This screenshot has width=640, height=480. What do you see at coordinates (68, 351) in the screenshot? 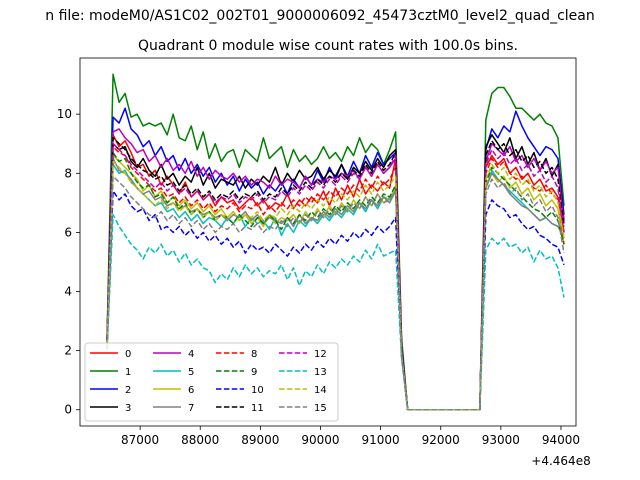
I see `y-tick-label: 2` at bounding box center [68, 351].